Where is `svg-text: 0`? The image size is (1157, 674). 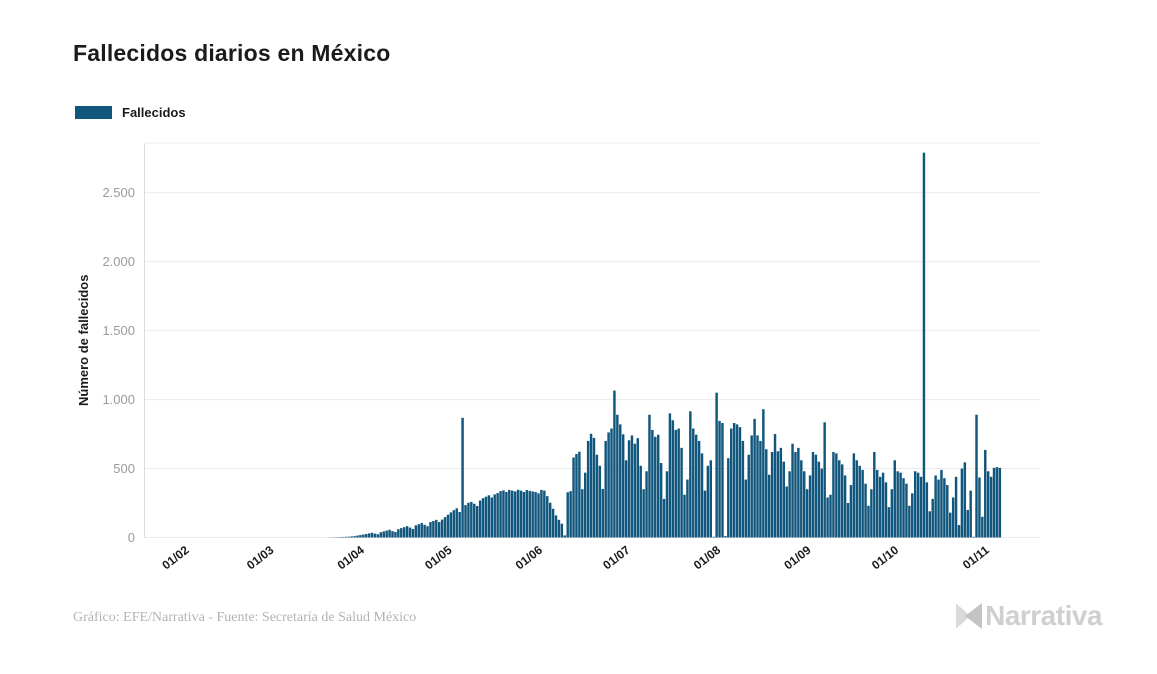
svg-text: 0 is located at coordinates (131, 537).